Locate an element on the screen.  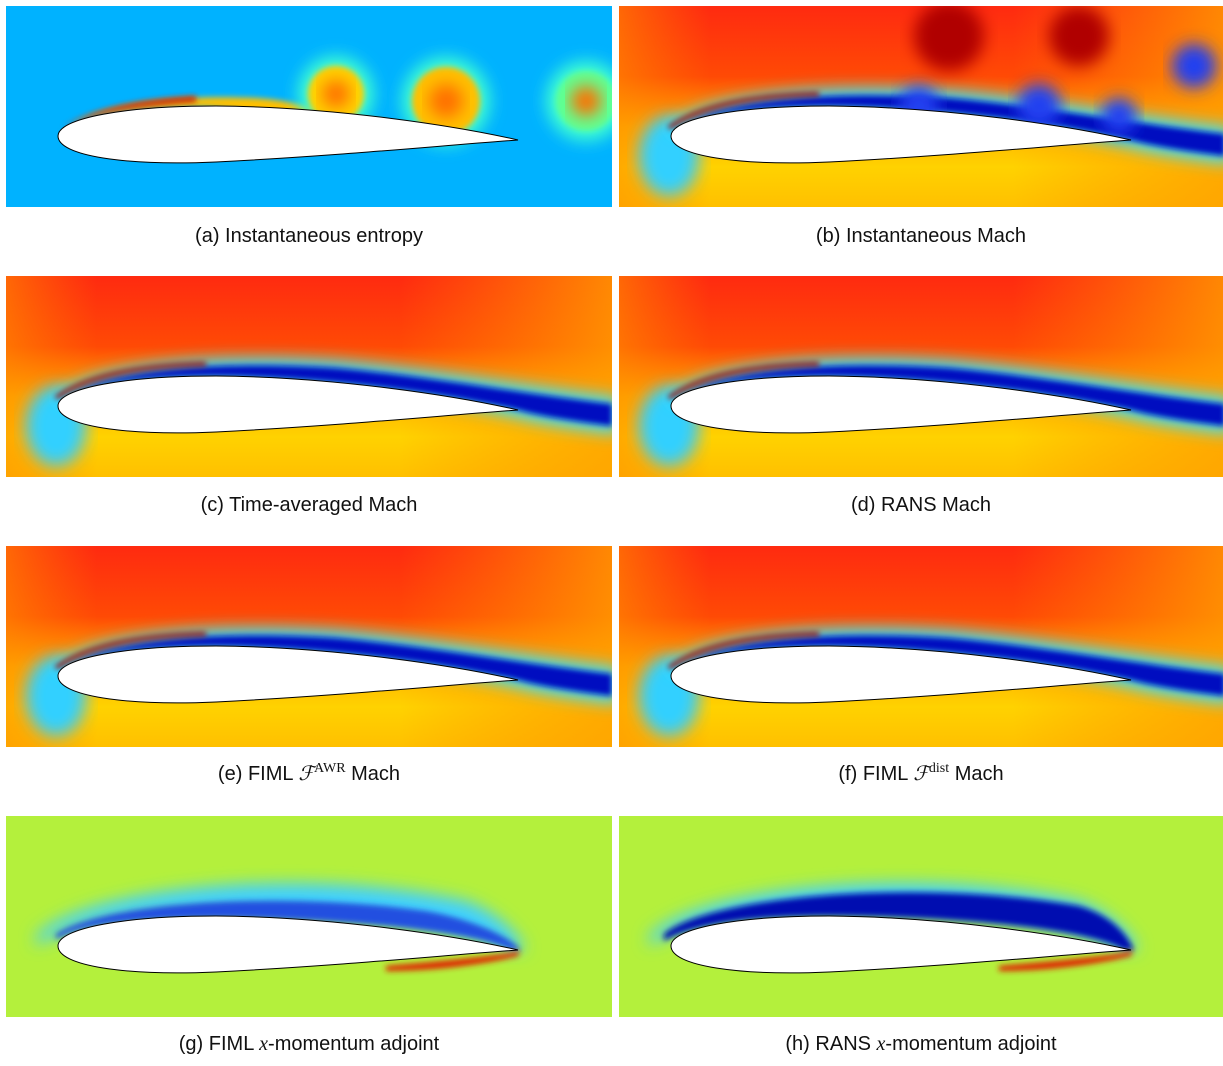
caption: (f) FIML ℱdist Mach is located at coordinates (920, 773).